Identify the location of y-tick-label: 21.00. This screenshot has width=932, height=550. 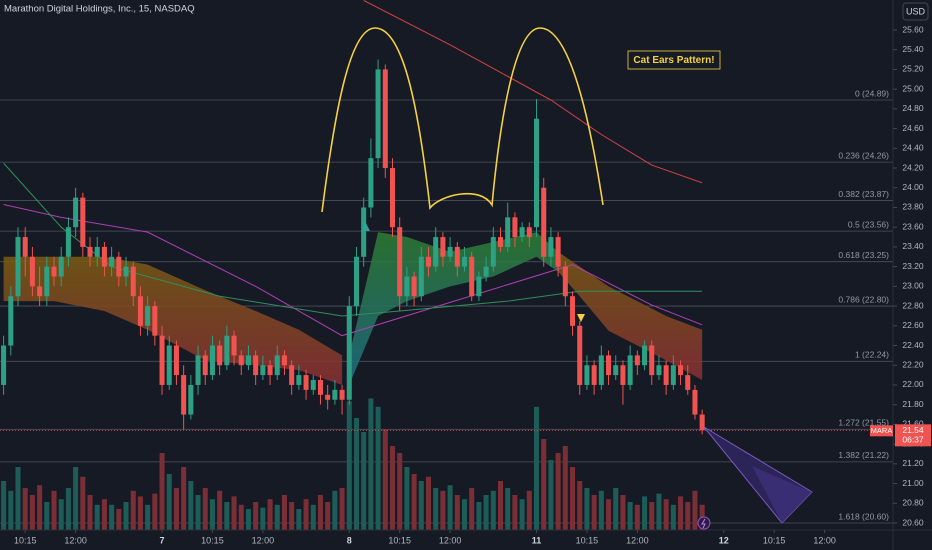
(913, 483).